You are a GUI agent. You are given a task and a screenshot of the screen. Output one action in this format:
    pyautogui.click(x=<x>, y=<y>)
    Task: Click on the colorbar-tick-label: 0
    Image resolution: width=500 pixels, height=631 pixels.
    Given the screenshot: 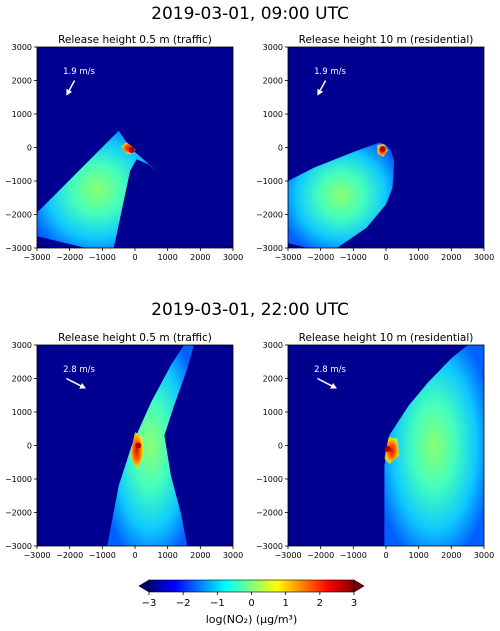 What is the action you would take?
    pyautogui.click(x=251, y=603)
    